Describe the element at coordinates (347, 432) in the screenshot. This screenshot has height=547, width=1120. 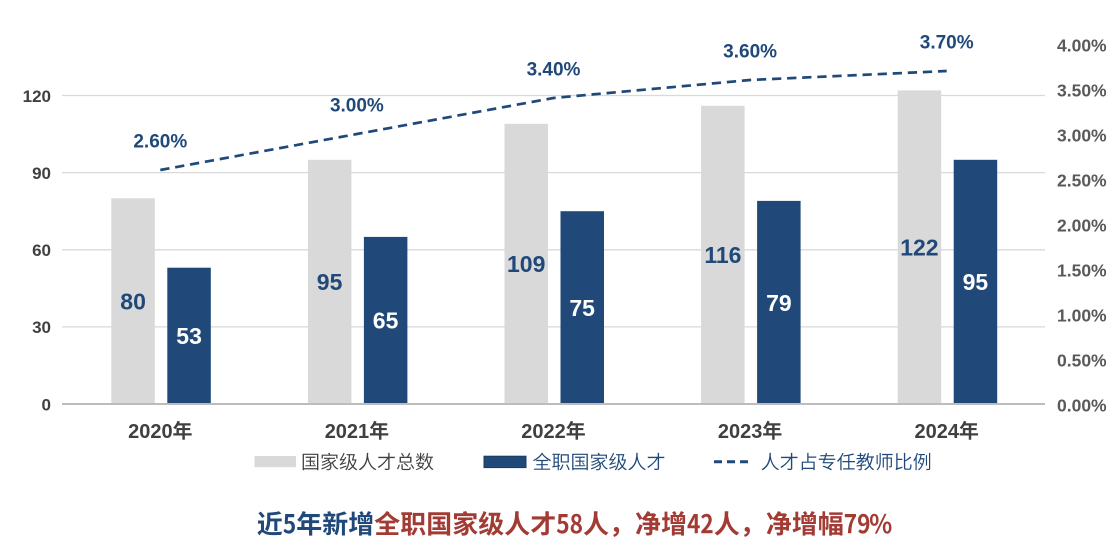
I see `svg-text: 2021` at that location.